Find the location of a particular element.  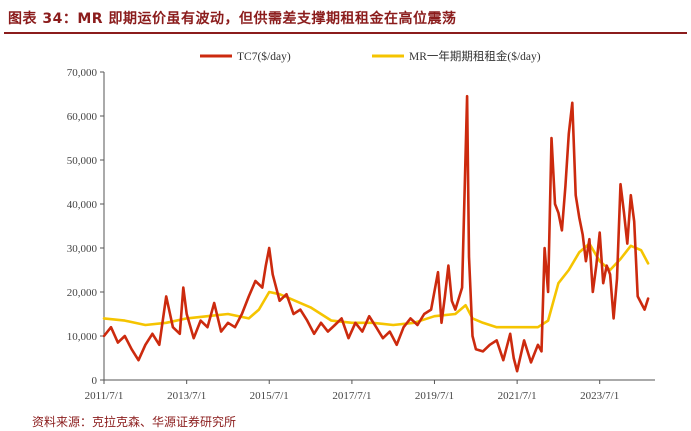

y-tick-label: 20,000 is located at coordinates (82, 293).